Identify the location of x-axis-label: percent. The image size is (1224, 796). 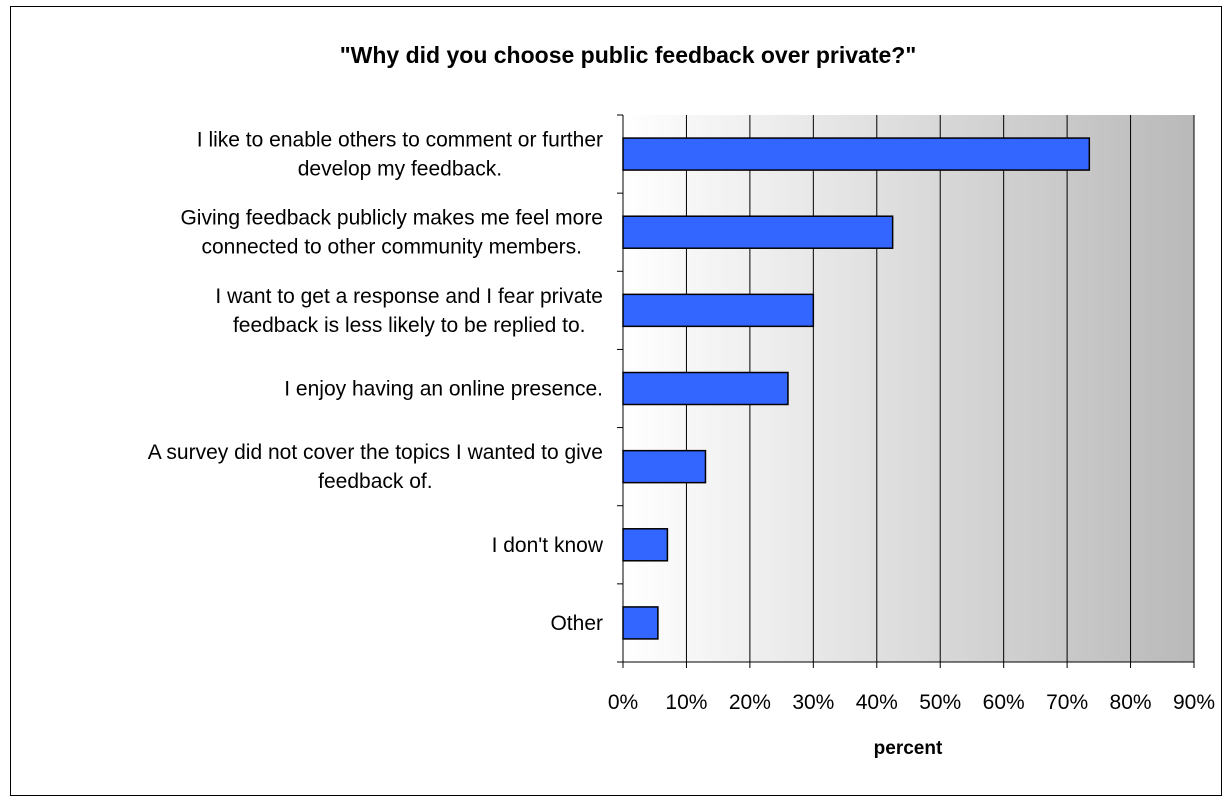
(908, 748).